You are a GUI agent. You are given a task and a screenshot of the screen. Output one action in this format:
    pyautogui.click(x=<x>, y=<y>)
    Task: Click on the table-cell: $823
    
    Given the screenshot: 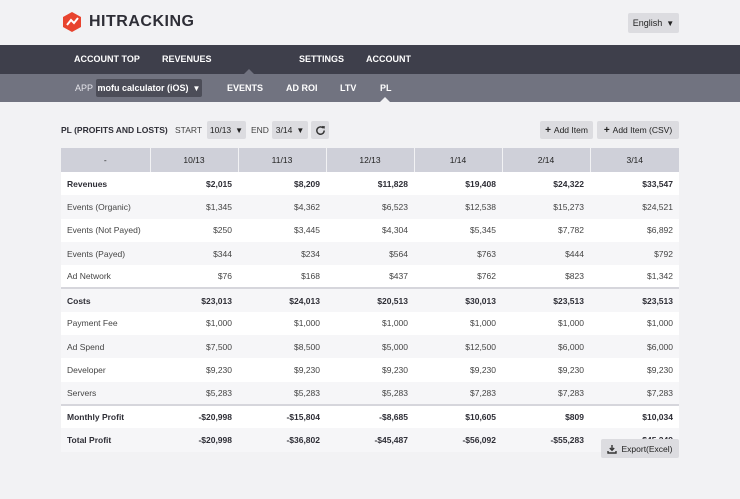 What is the action you would take?
    pyautogui.click(x=546, y=277)
    